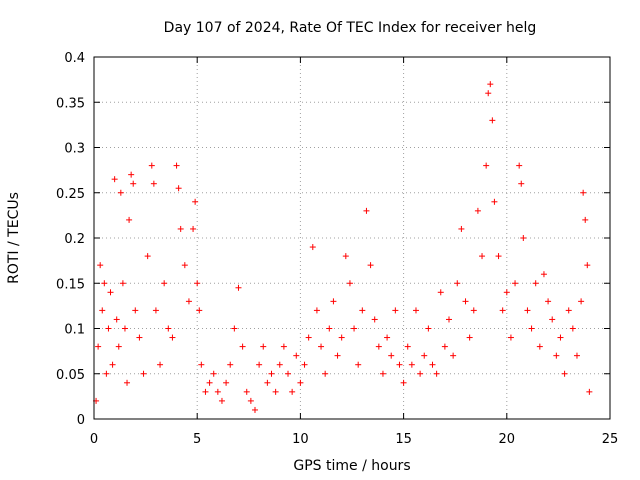 The image size is (640, 480). Describe the element at coordinates (74, 239) in the screenshot. I see `y-tick-label: 0.2` at that location.